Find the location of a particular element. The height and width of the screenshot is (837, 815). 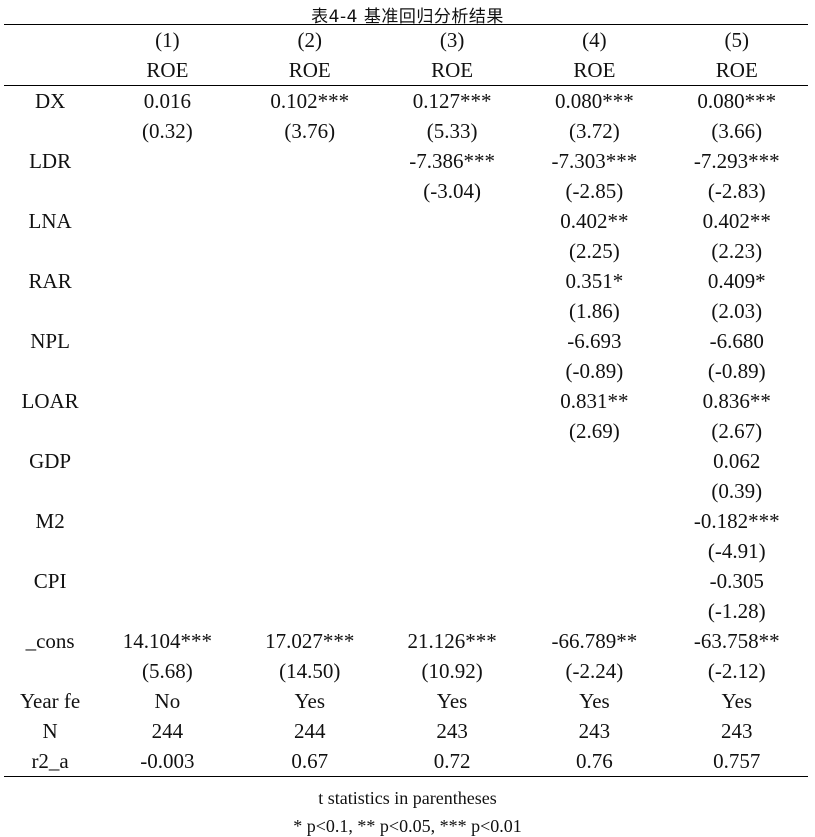

stat-row: N 244 244 243 243 243 is located at coordinates (406, 731).